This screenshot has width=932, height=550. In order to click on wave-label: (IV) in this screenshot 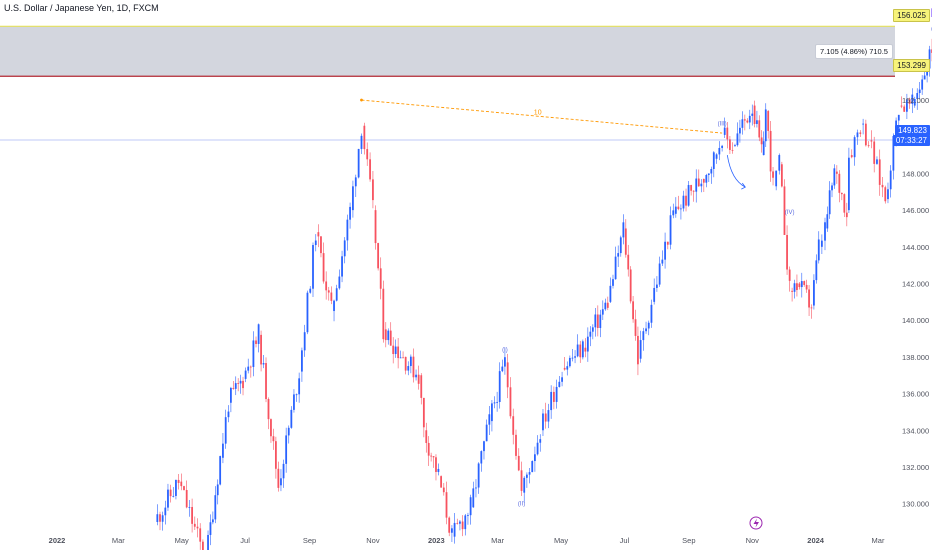, I will do `click(790, 213)`.